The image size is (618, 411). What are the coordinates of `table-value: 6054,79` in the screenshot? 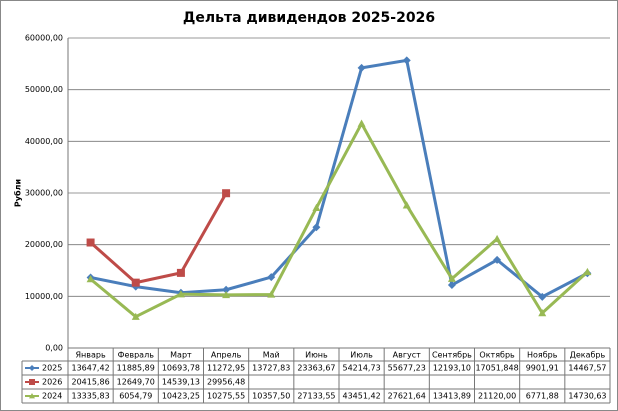 It's located at (135, 396).